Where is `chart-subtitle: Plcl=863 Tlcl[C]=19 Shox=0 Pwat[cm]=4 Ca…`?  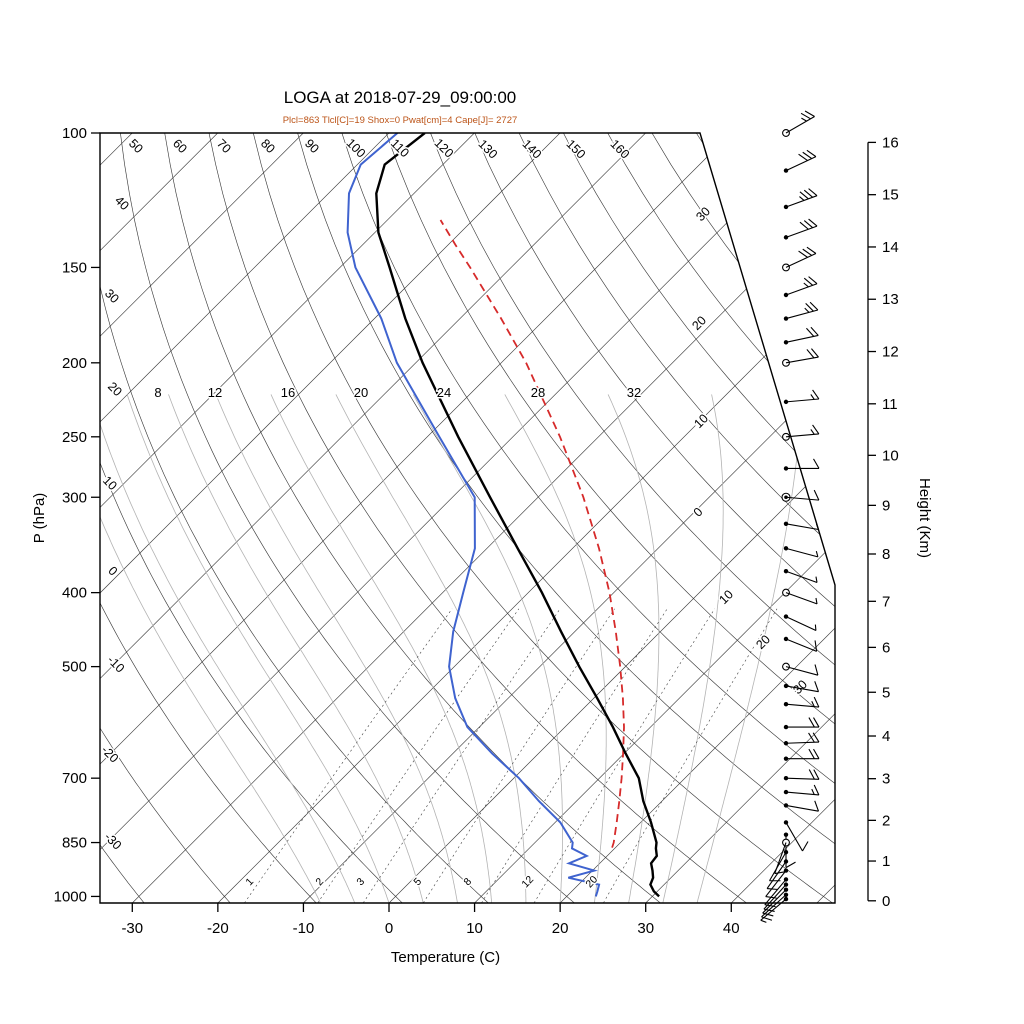 chart-subtitle: Plcl=863 Tlcl[C]=19 Shox=0 Pwat[cm]=4 Ca… is located at coordinates (400, 120).